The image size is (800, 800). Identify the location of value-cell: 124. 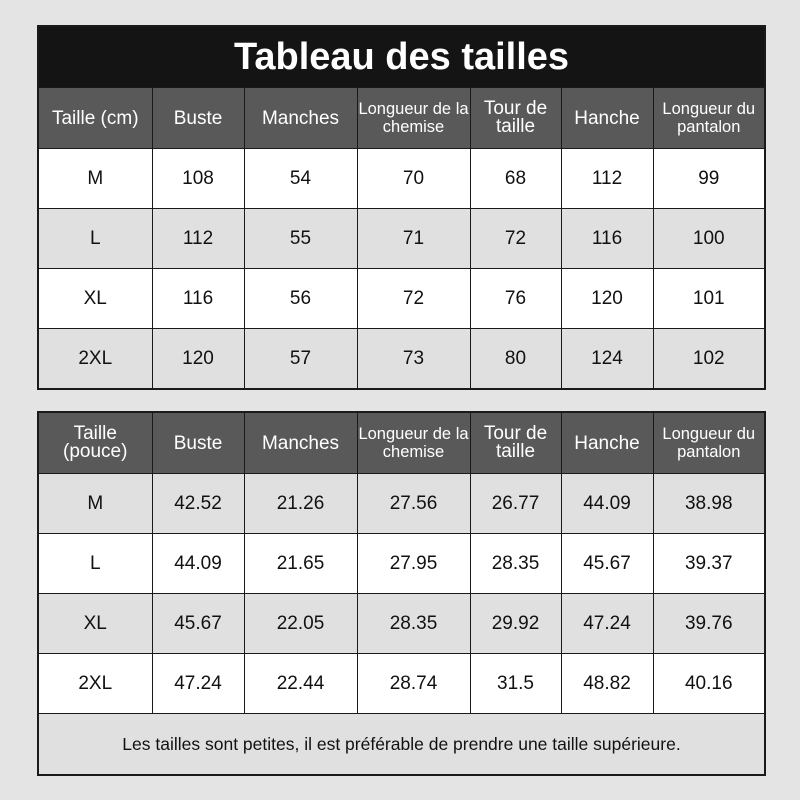
(607, 359).